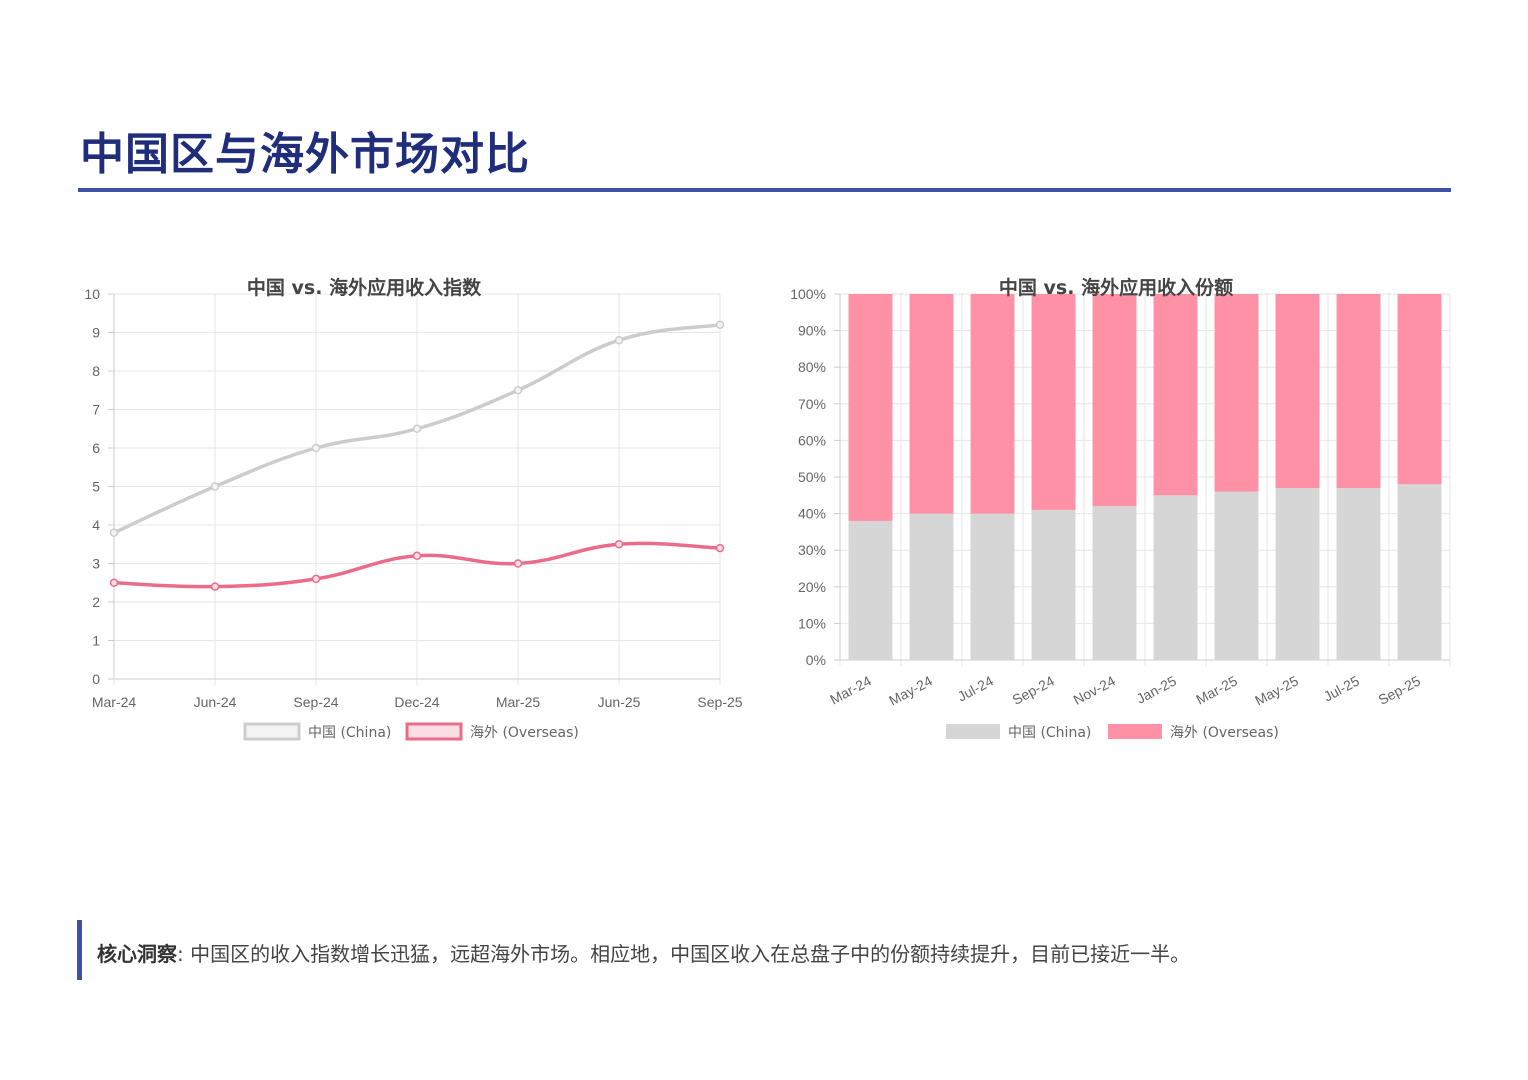  Describe the element at coordinates (812, 587) in the screenshot. I see `y-tick-label: 20%` at that location.